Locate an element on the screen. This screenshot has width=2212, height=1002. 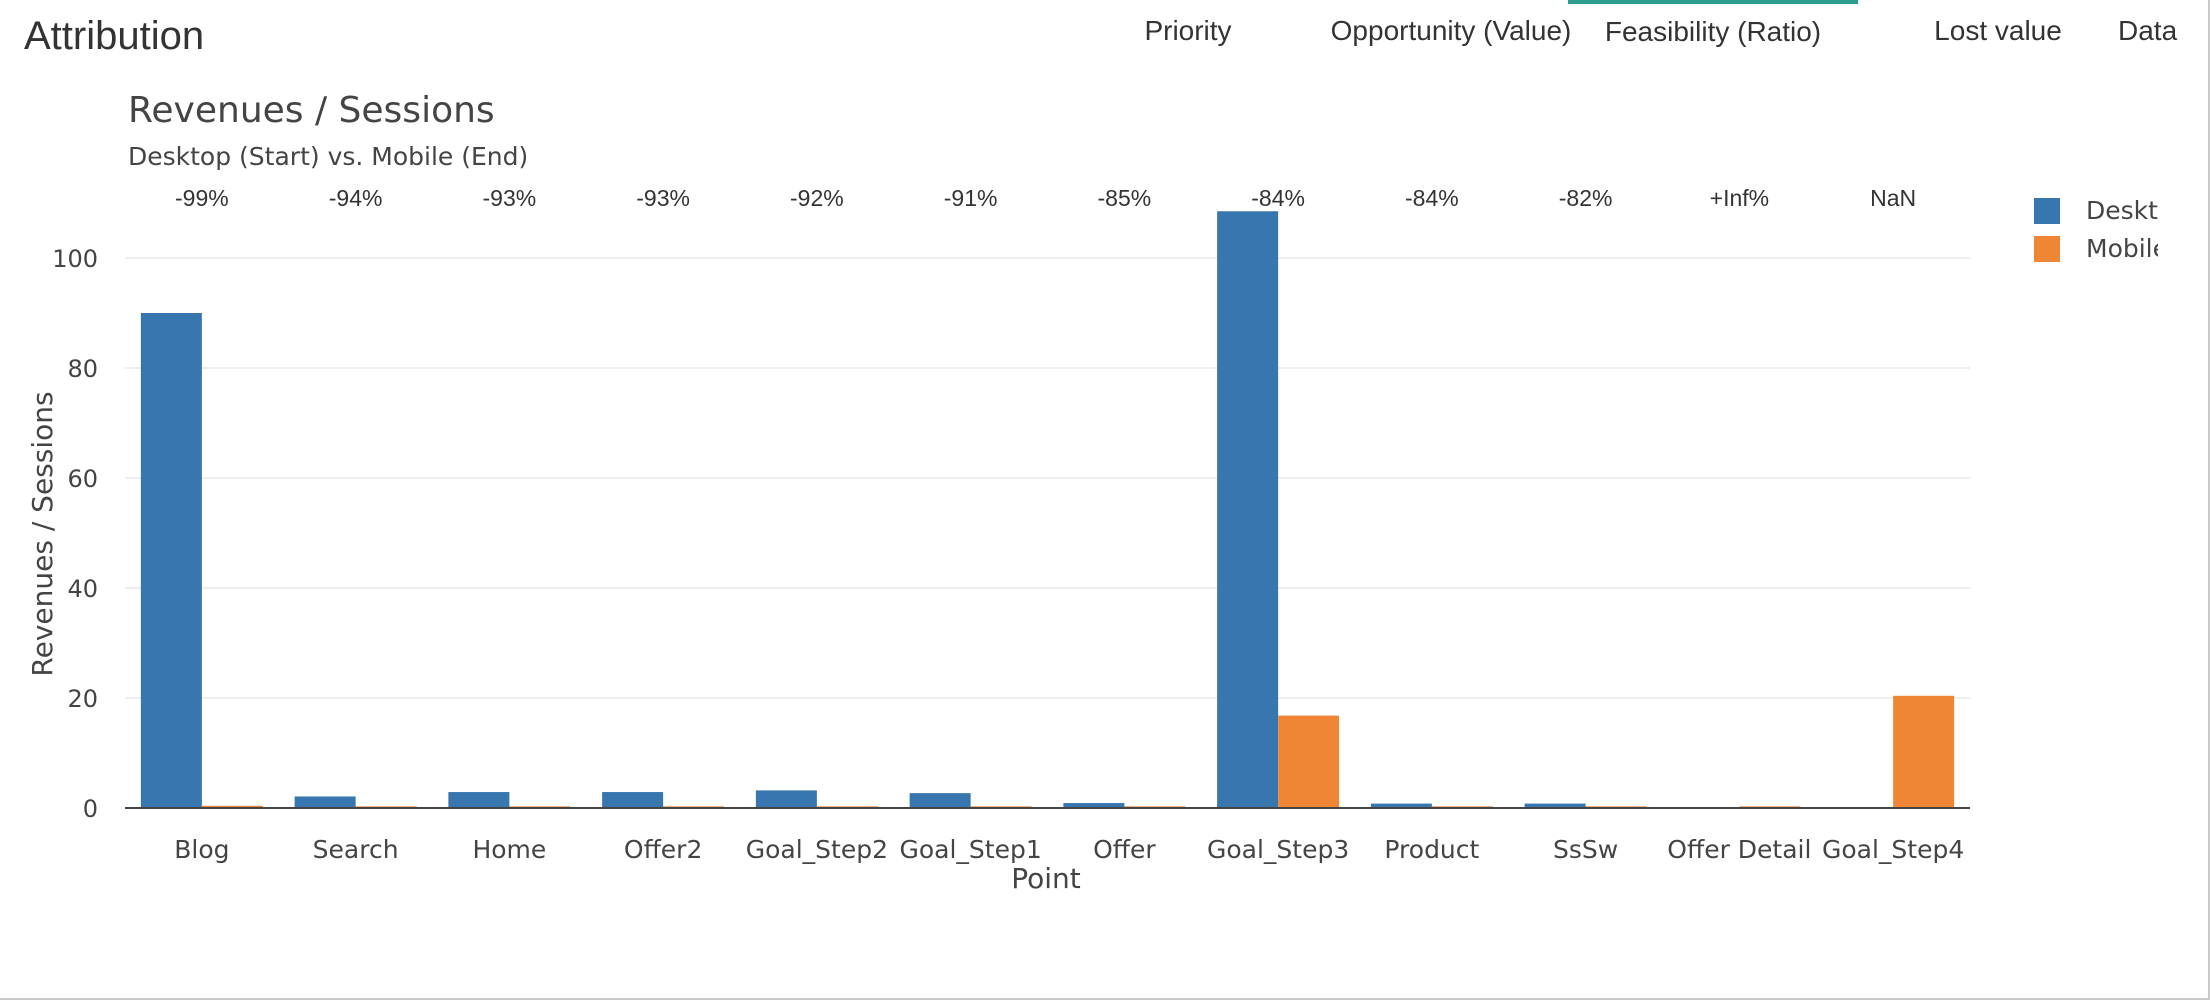
change-label: -91% is located at coordinates (971, 198).